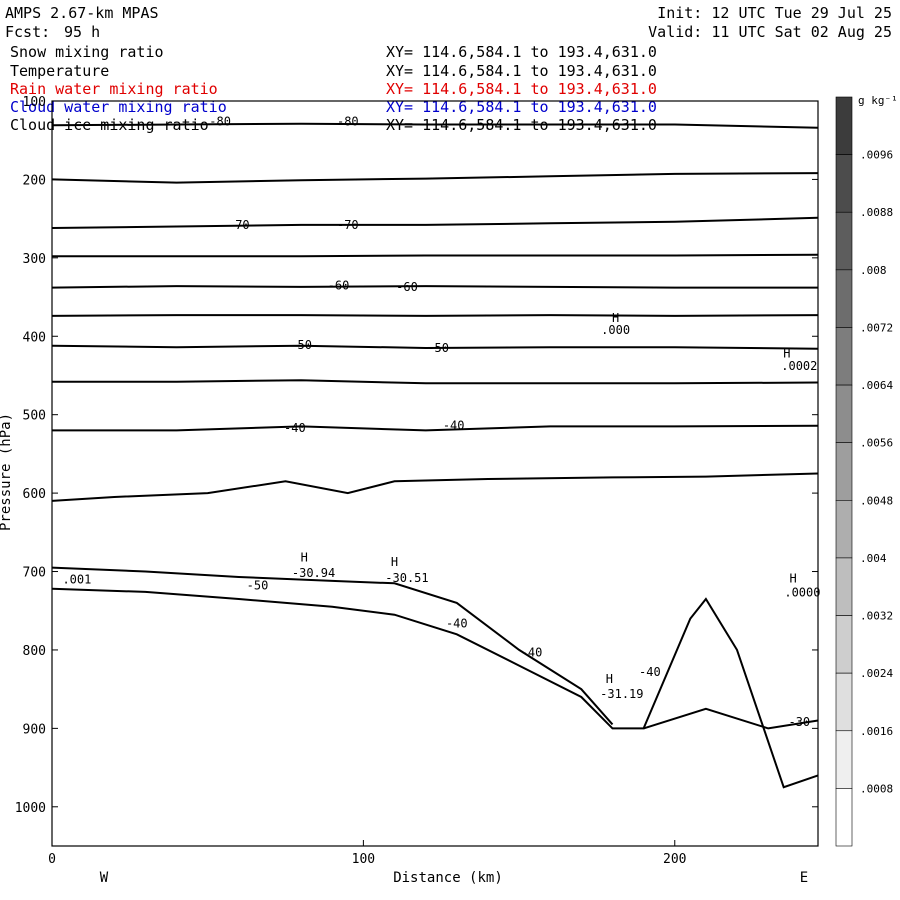  I want to click on y-tick-label: 400, so click(34, 337).